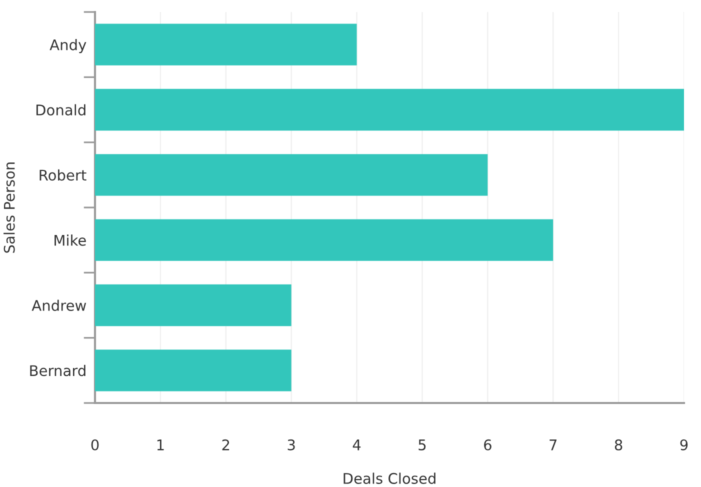  What do you see at coordinates (390, 478) in the screenshot?
I see `x-axis-title: Deals Closed` at bounding box center [390, 478].